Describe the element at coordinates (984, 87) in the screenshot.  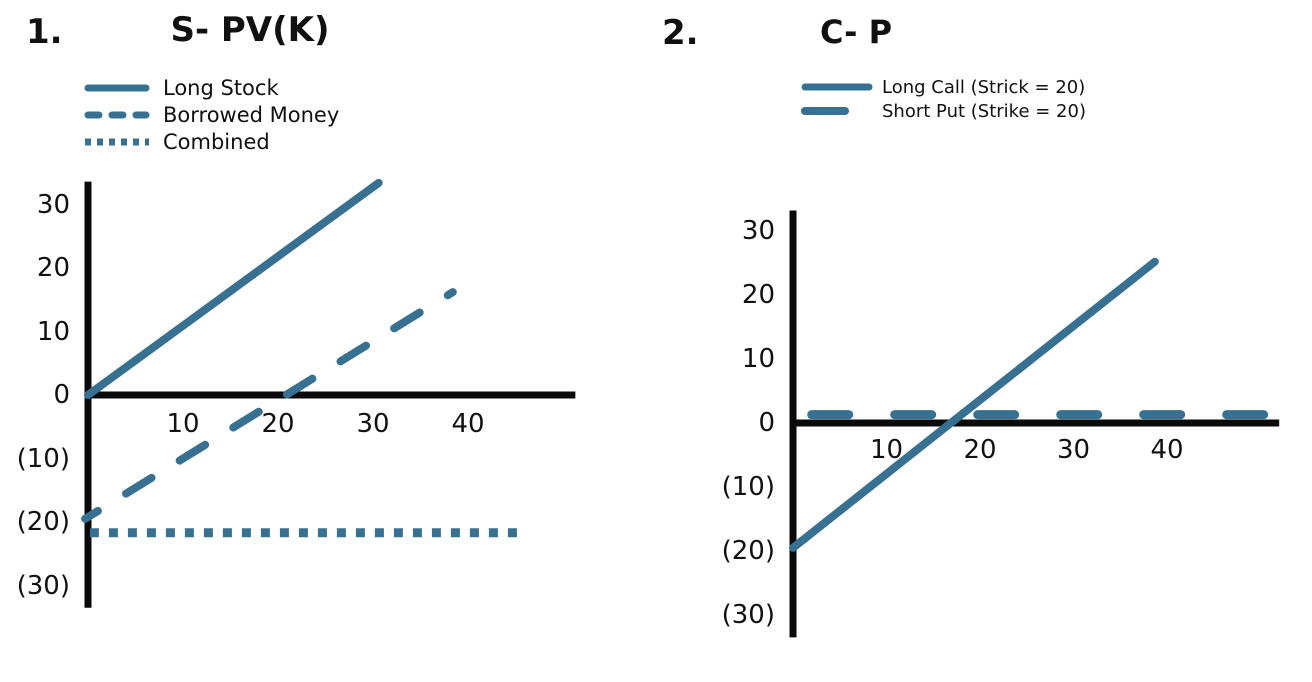
I see `legend-label-long-call: Long Call (Strick = 20)` at that location.